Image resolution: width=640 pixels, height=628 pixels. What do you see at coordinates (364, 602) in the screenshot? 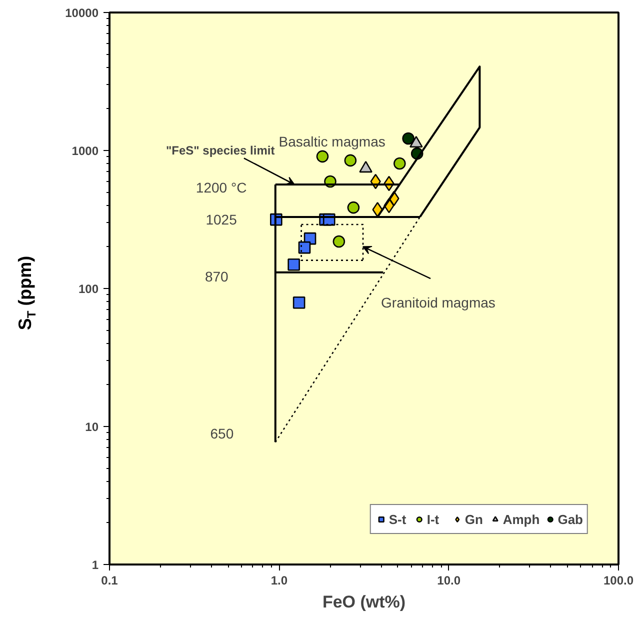
I see `x-axis-title: FeO (wt%)` at bounding box center [364, 602].